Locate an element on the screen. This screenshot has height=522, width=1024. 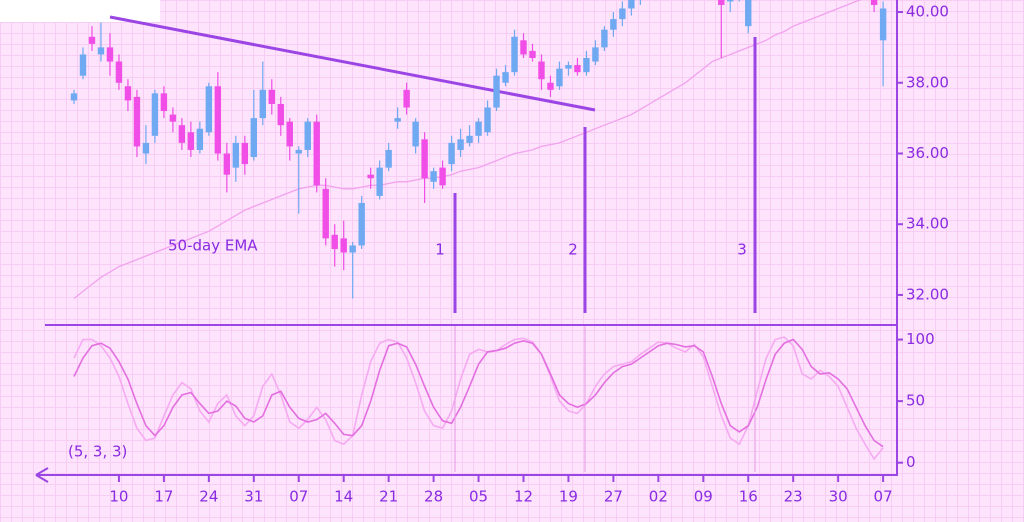
x-tick-label: 27 is located at coordinates (613, 497).